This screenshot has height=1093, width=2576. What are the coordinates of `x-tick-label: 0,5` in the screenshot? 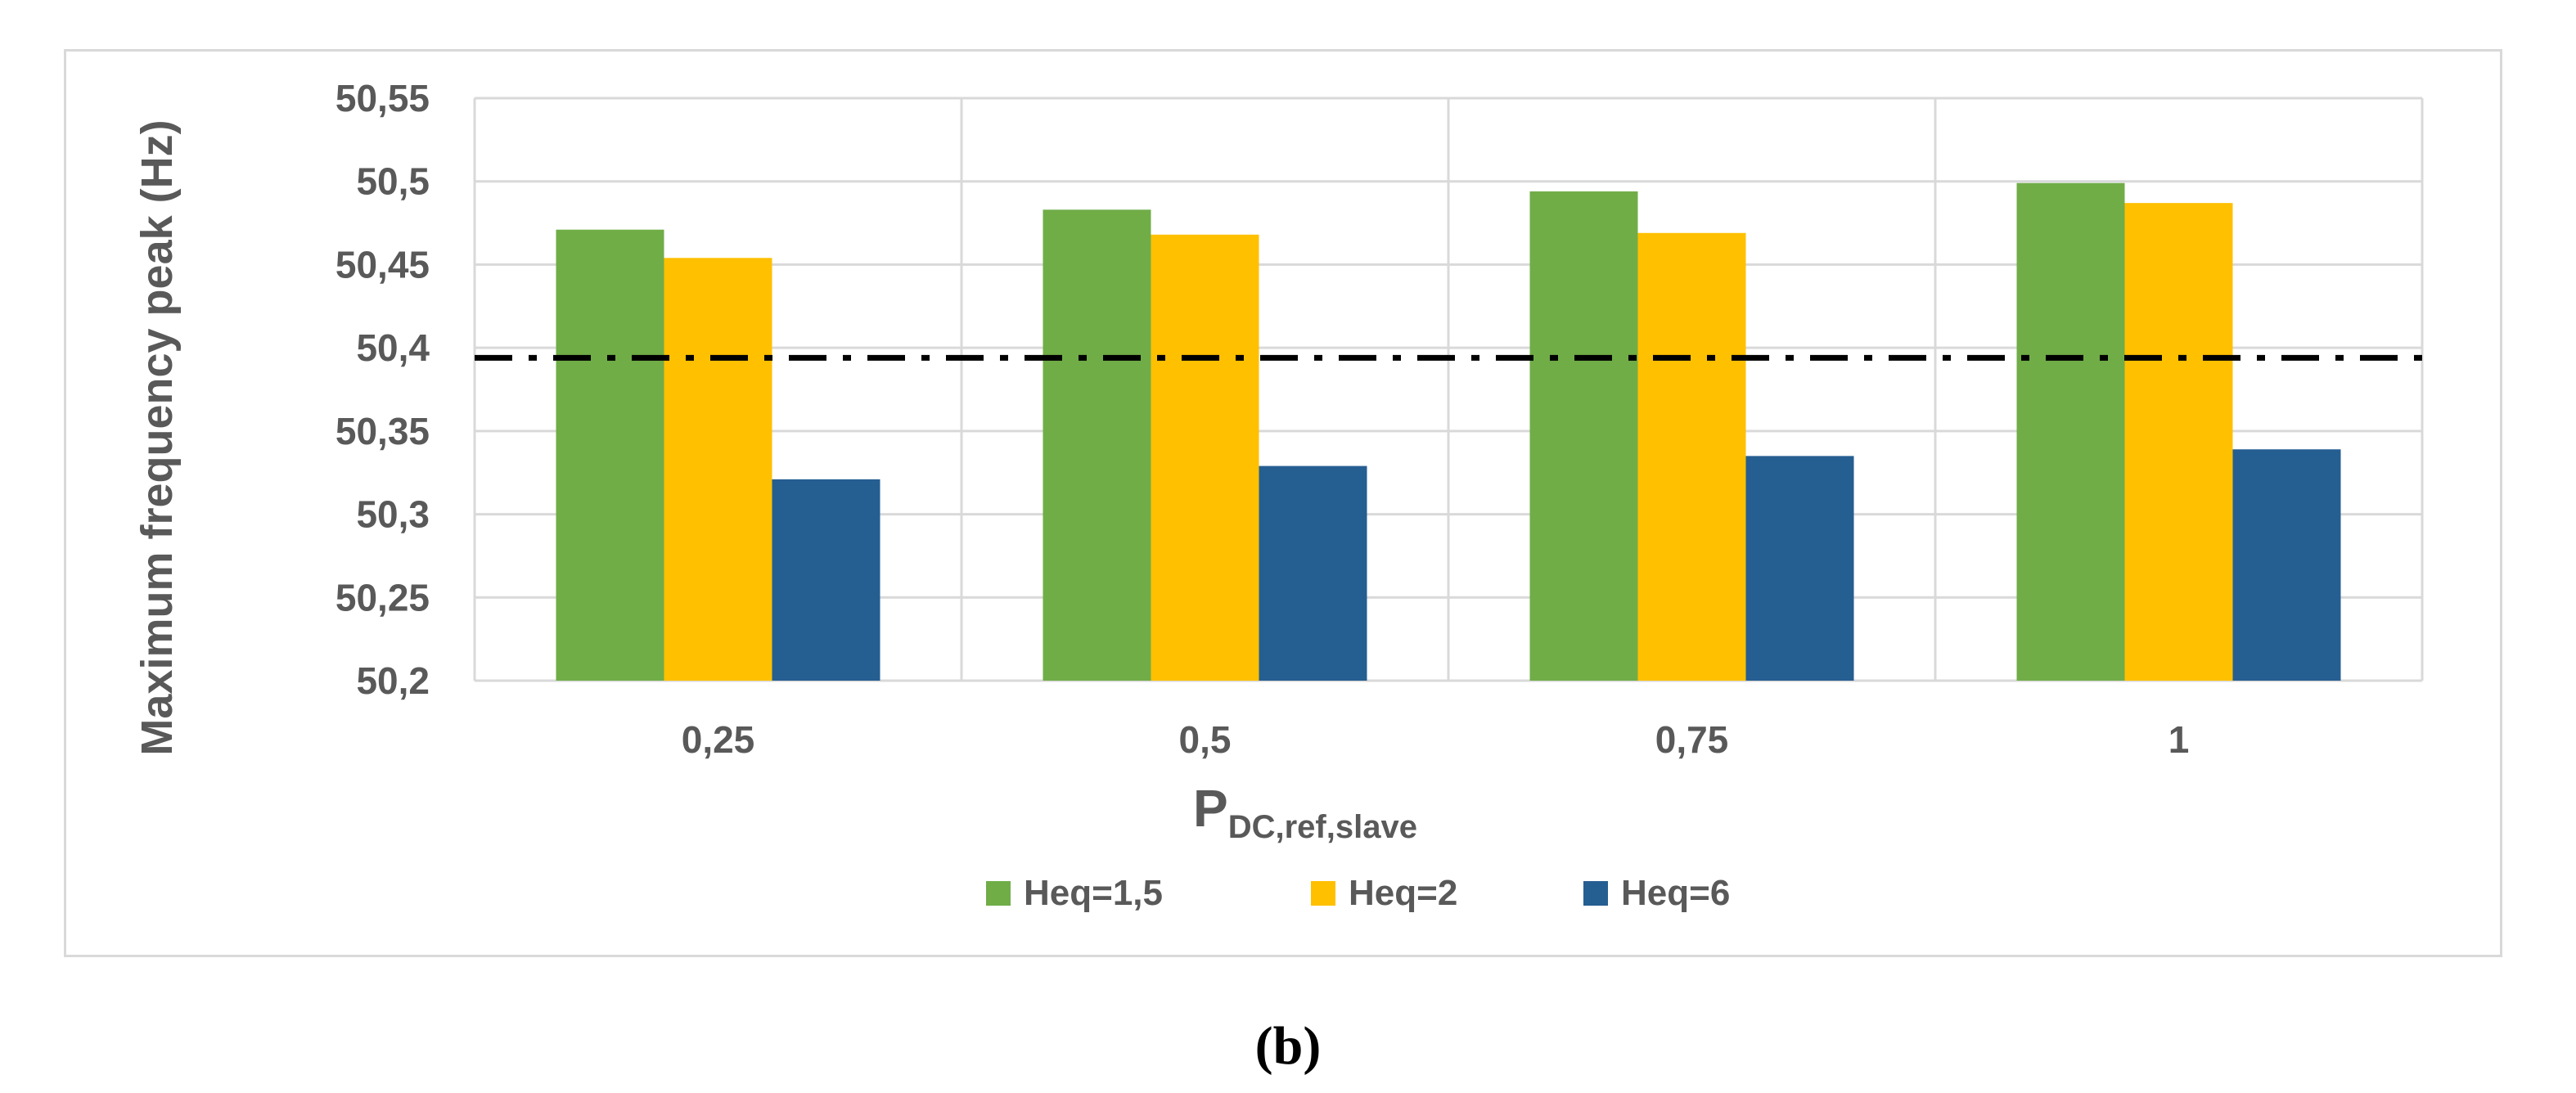 It's located at (1205, 740).